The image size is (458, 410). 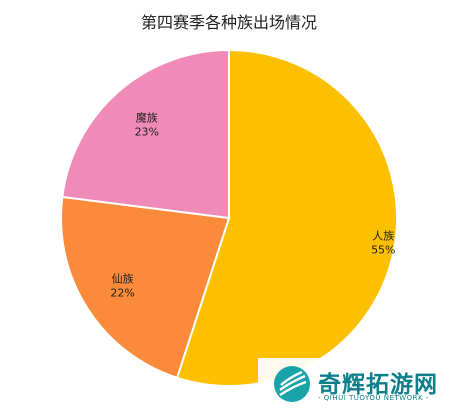 I want to click on slice-percent-label: 23%, so click(x=147, y=132).